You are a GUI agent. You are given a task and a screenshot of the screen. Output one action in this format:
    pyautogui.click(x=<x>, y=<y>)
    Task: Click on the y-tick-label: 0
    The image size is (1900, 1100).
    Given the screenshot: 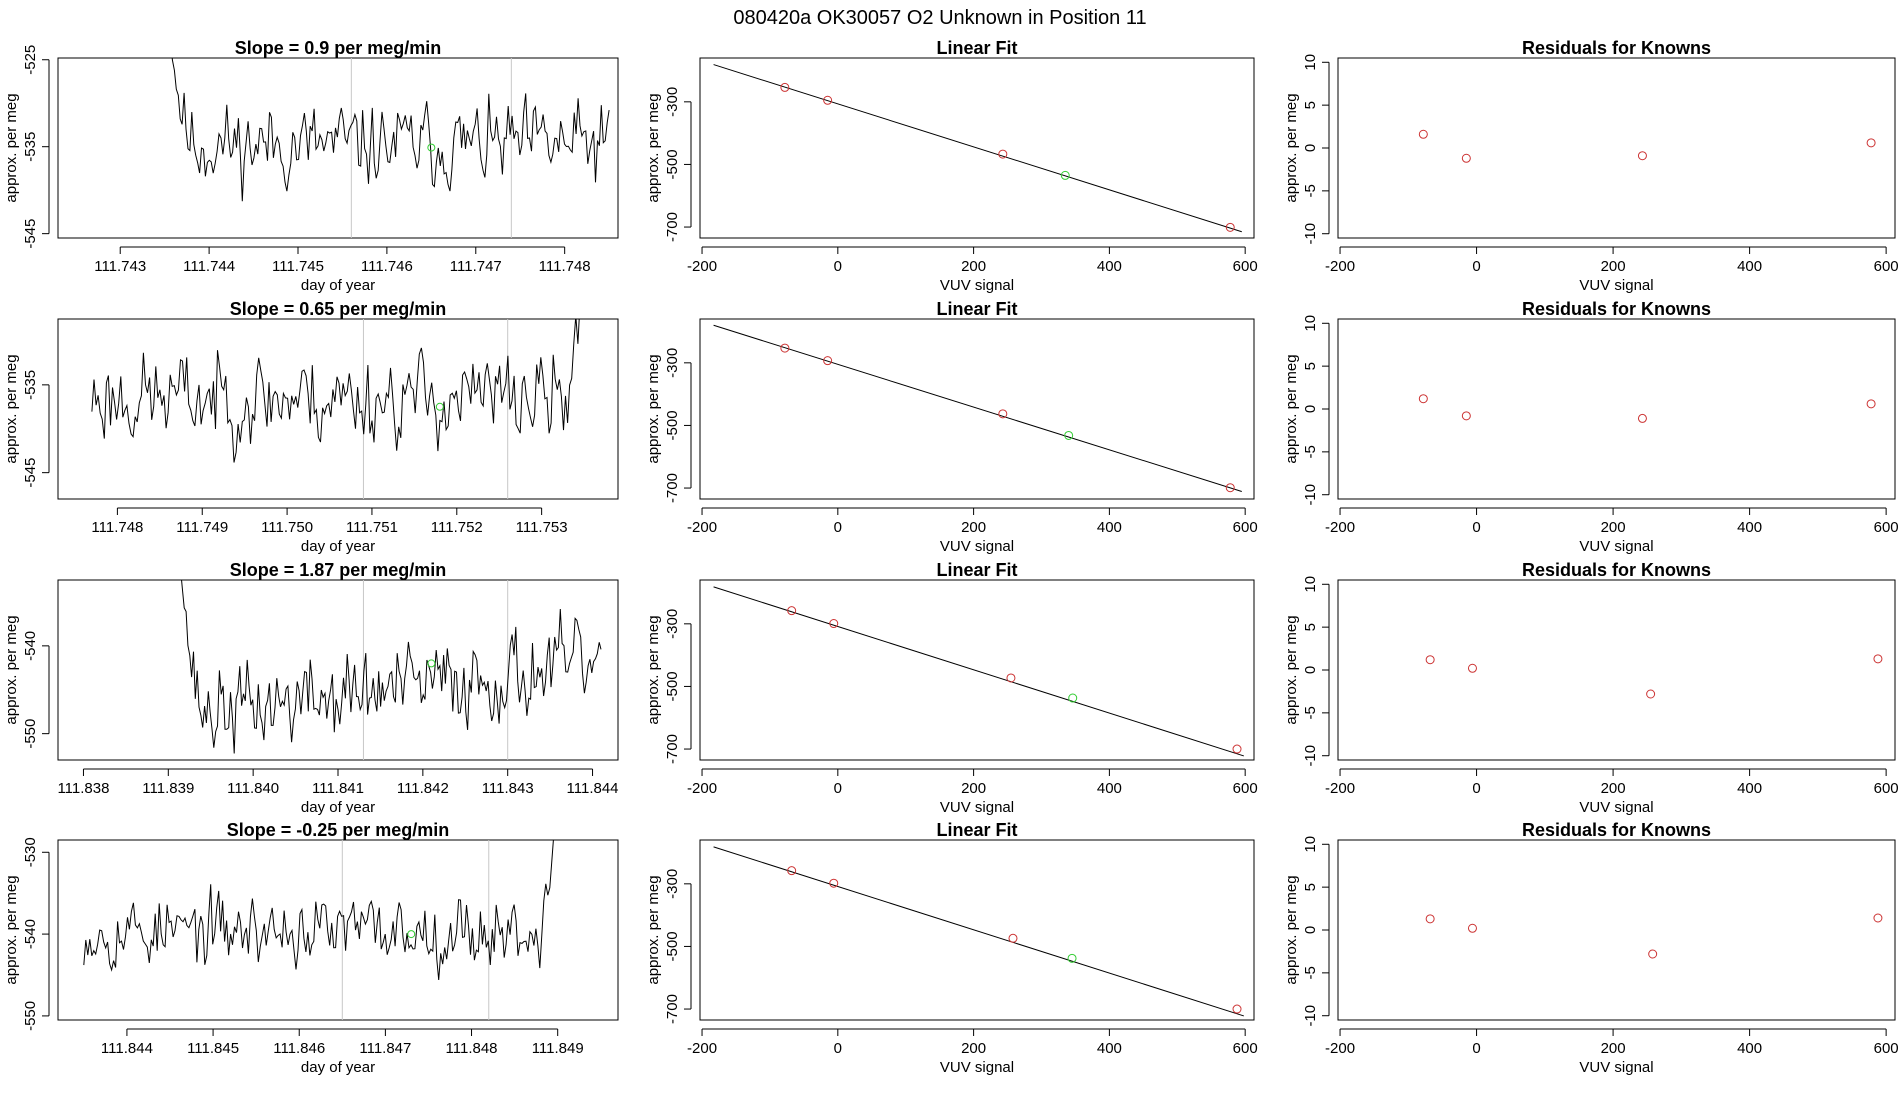 What is the action you would take?
    pyautogui.click(x=1310, y=409)
    